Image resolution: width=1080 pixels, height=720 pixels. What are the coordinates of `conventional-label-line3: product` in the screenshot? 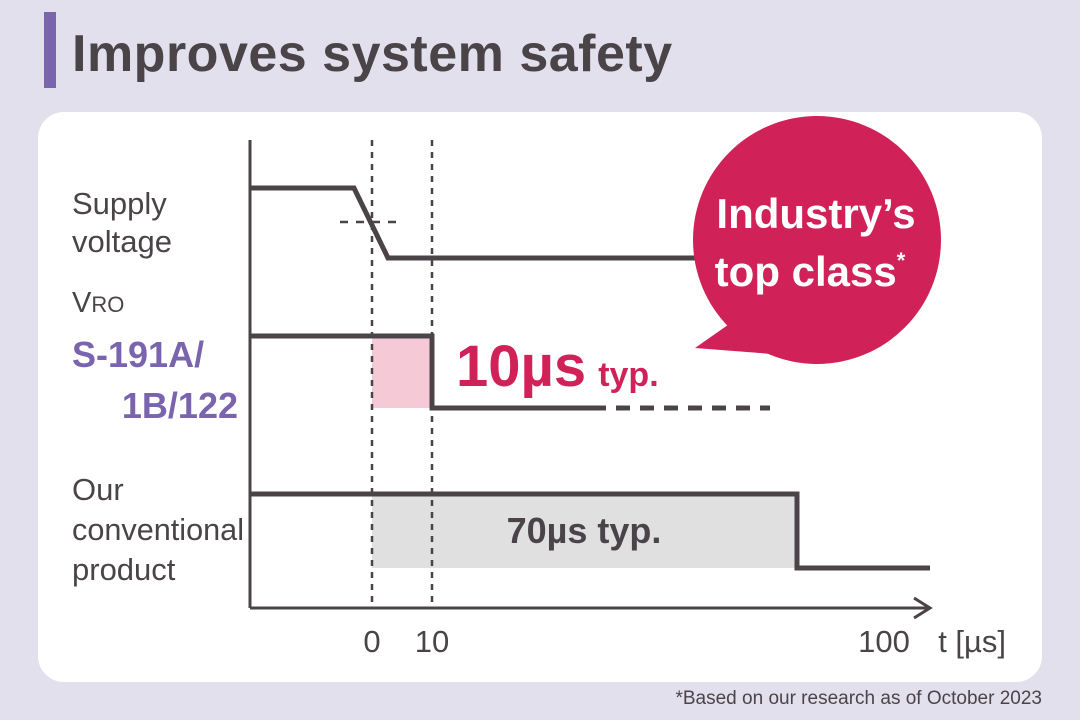 It's located at (124, 569).